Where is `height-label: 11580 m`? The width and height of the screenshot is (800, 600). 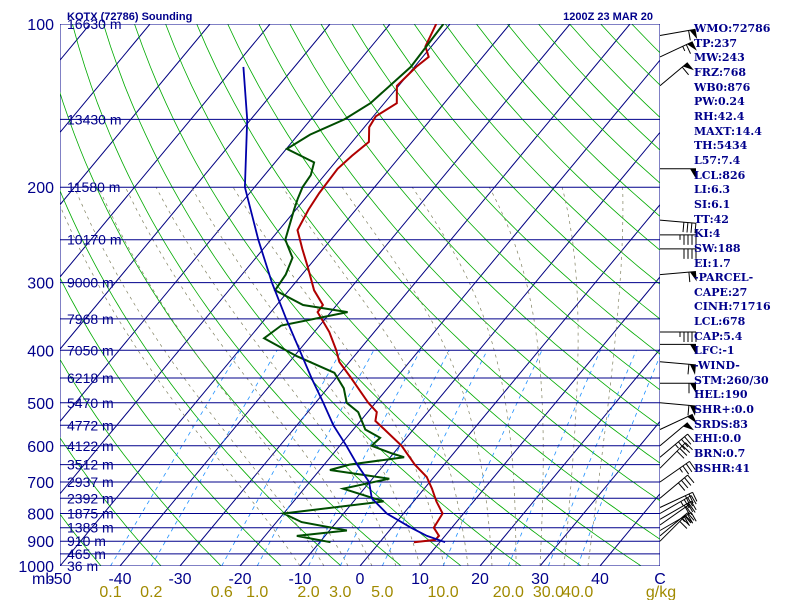 height-label: 11580 m is located at coordinates (93, 187).